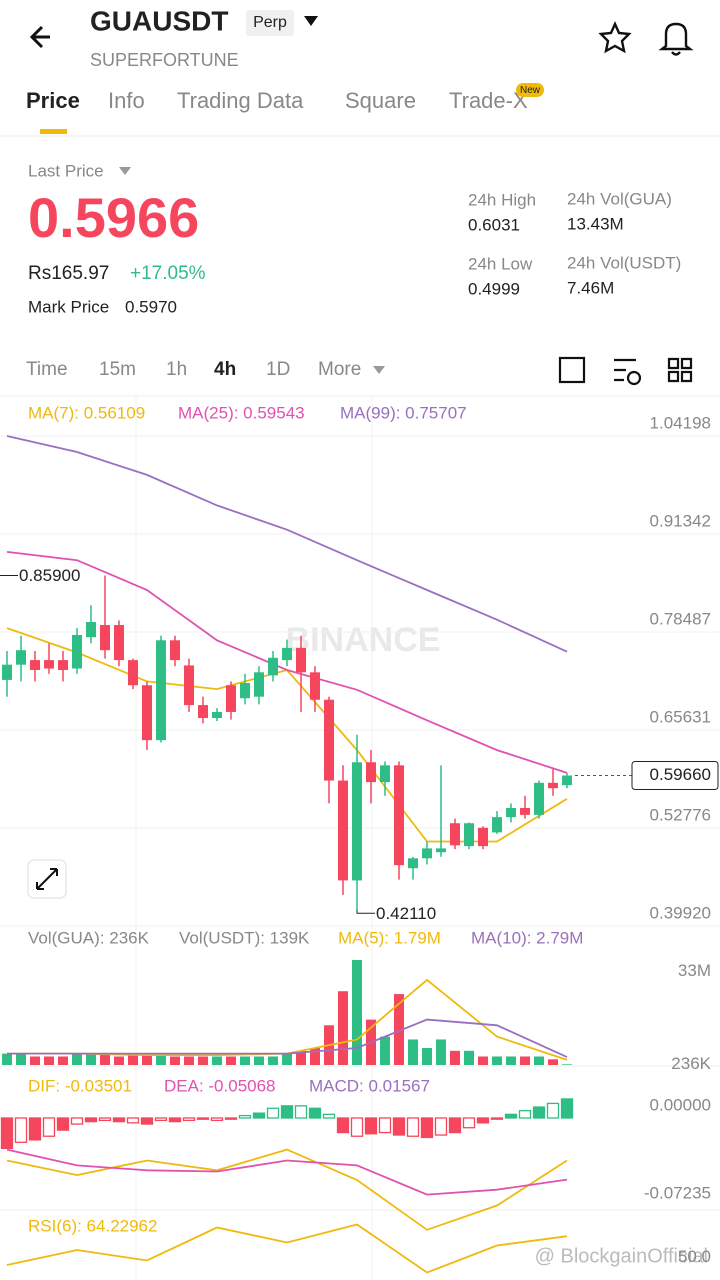 The image size is (720, 1280). I want to click on low-marker, so click(365, 911).